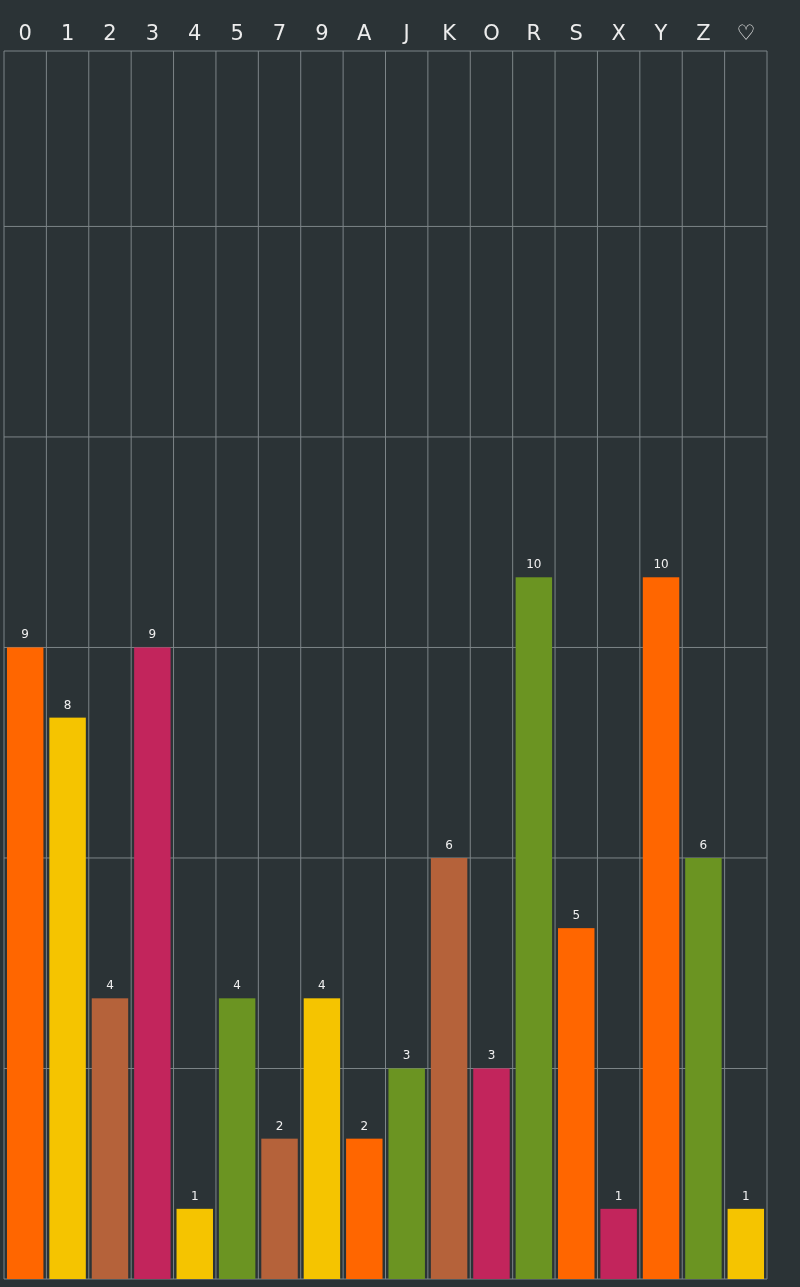 The image size is (800, 1287). What do you see at coordinates (279, 33) in the screenshot?
I see `x-tick-label: 7` at bounding box center [279, 33].